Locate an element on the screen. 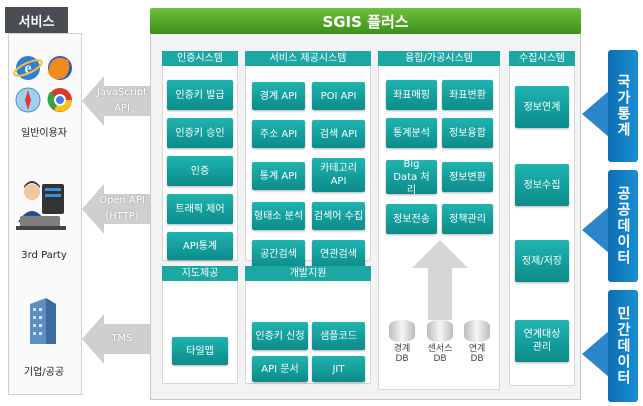 This screenshot has width=643, height=406. collect-panel-title: 수집시스템 is located at coordinates (542, 58).